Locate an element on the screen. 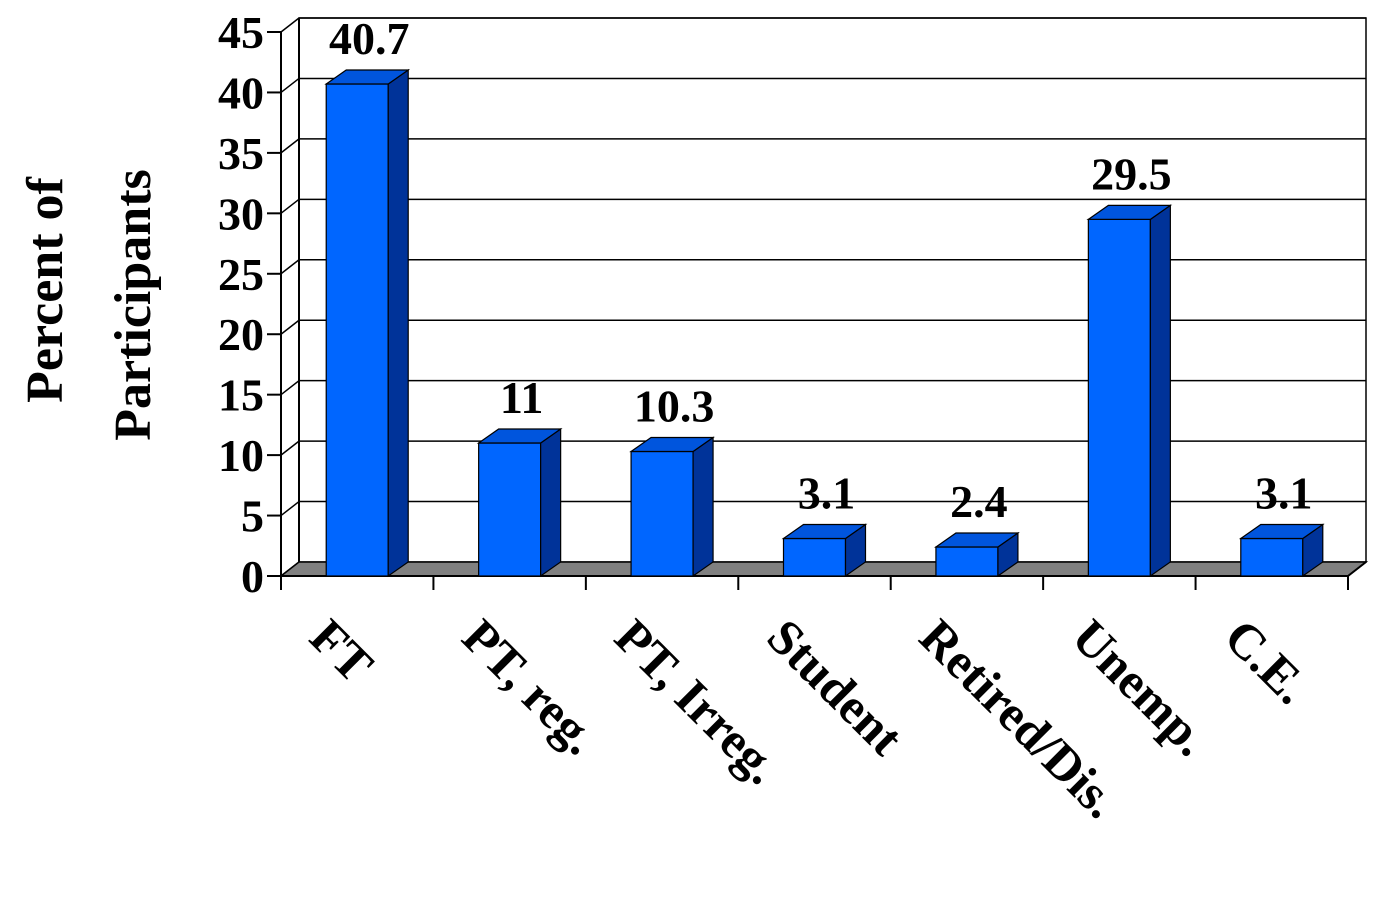 Image resolution: width=1395 pixels, height=908 pixels. y-tick-label: 10 is located at coordinates (241, 455).